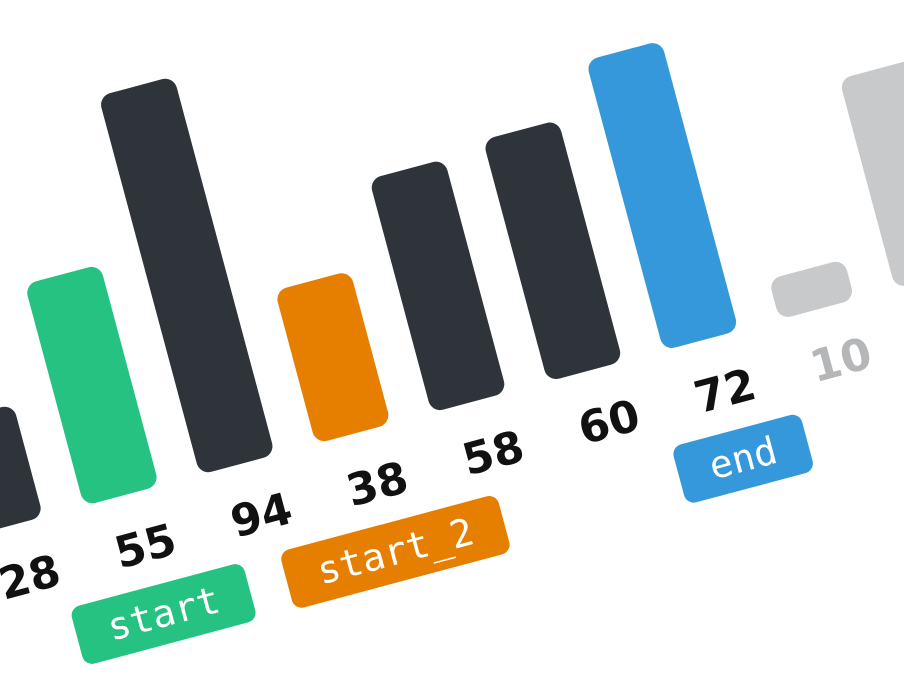 Image resolution: width=904 pixels, height=678 pixels. What do you see at coordinates (377, 484) in the screenshot?
I see `bar-value-label: 38` at bounding box center [377, 484].